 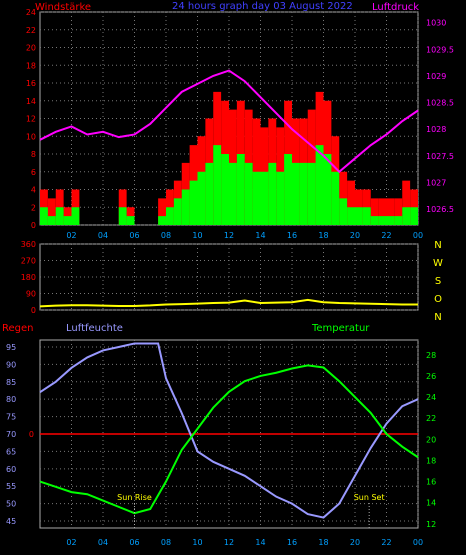 What do you see at coordinates (440, 49) in the screenshot?
I see `pressure-tick-label: 1029.5` at bounding box center [440, 49].